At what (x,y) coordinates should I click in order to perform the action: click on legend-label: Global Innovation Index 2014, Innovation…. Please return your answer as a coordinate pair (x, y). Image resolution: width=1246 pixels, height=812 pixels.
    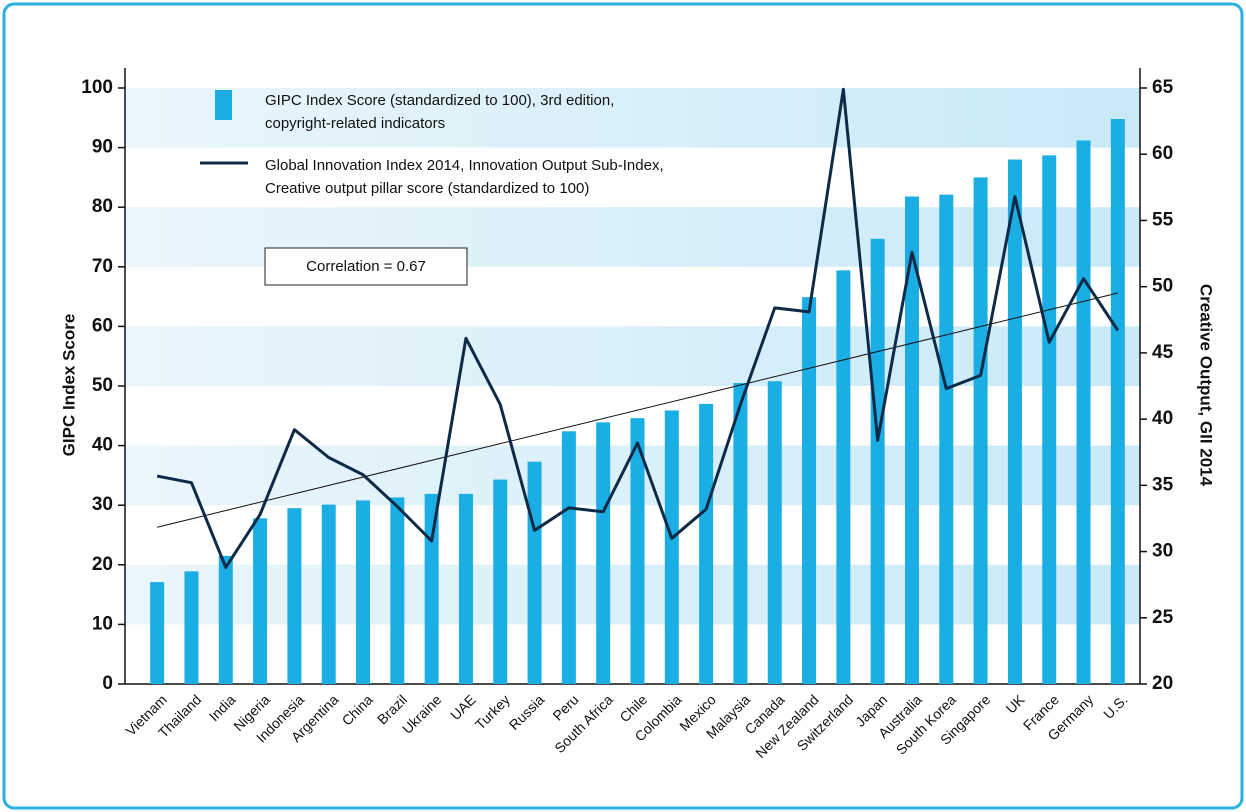
    Looking at the image, I should click on (464, 177).